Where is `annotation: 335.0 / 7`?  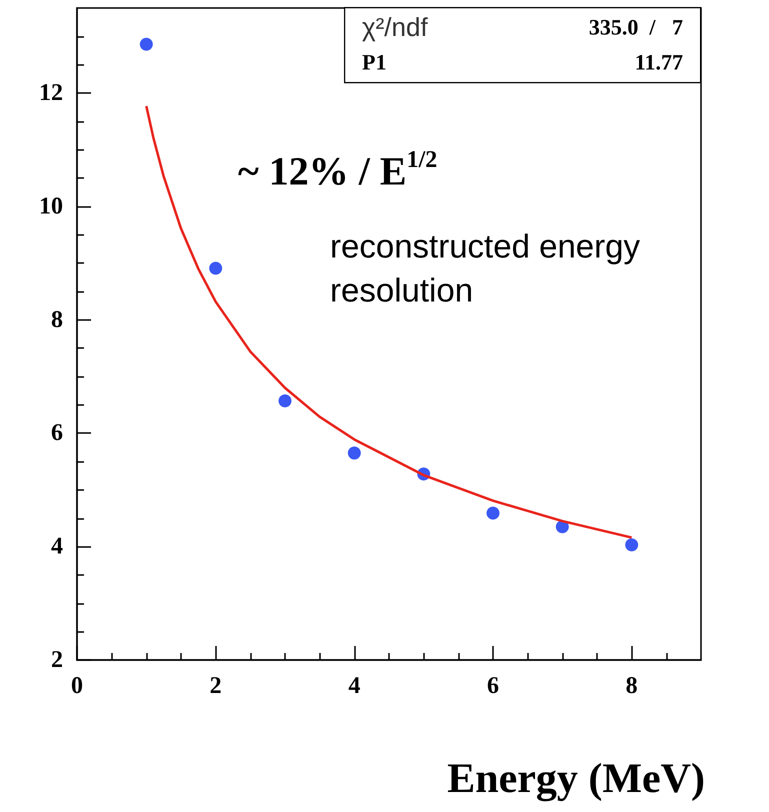 annotation: 335.0 / 7 is located at coordinates (636, 27).